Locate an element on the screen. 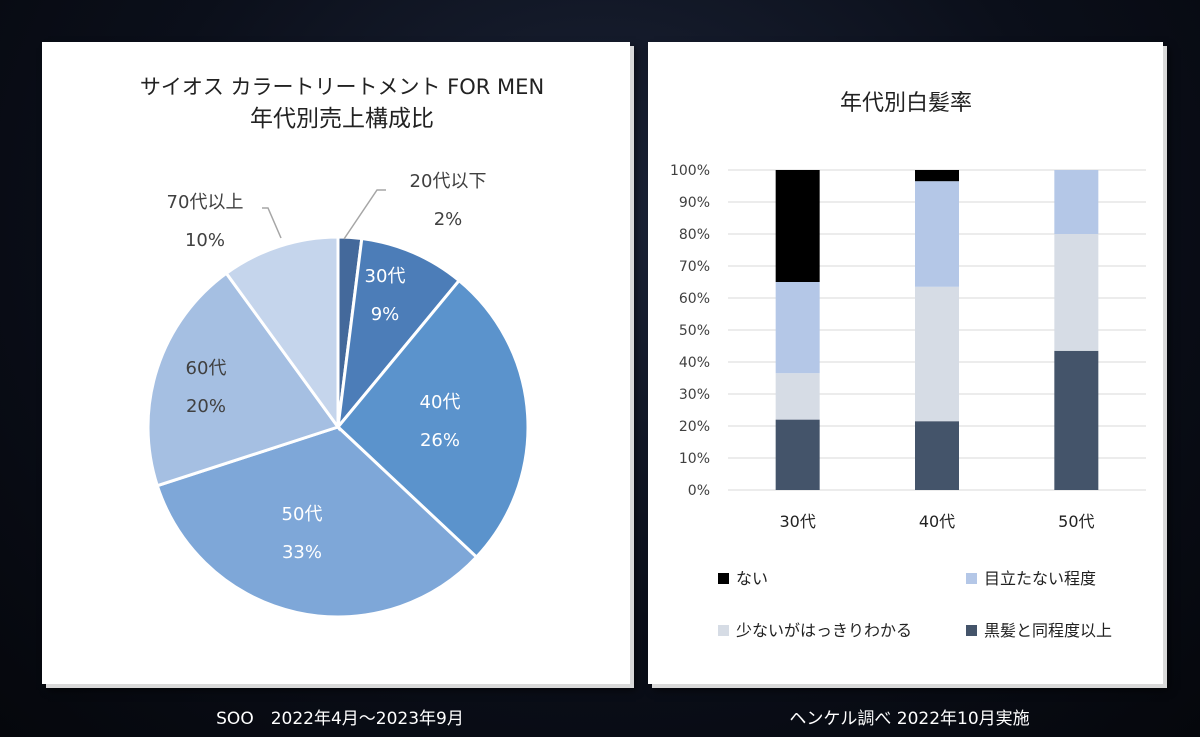 This screenshot has height=737, width=1200. bar-title: 年代別白髪率 is located at coordinates (906, 103).